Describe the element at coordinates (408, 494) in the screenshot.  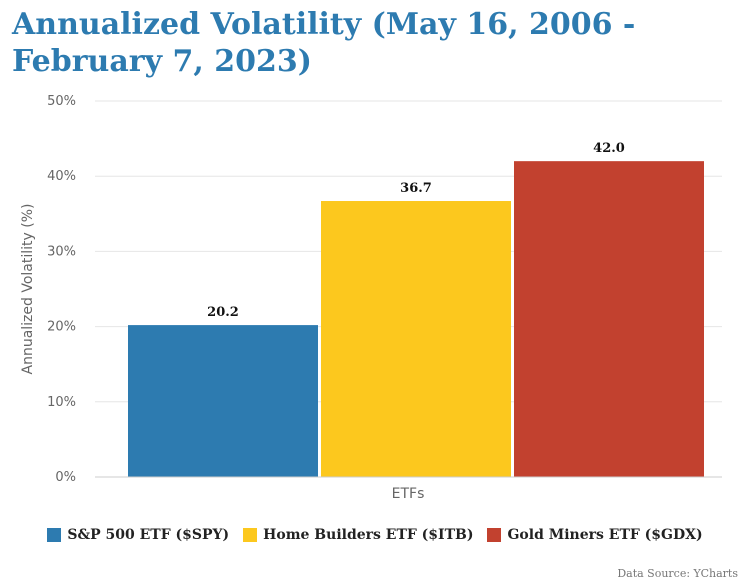
I see `x-axis-label: ETFs` at that location.